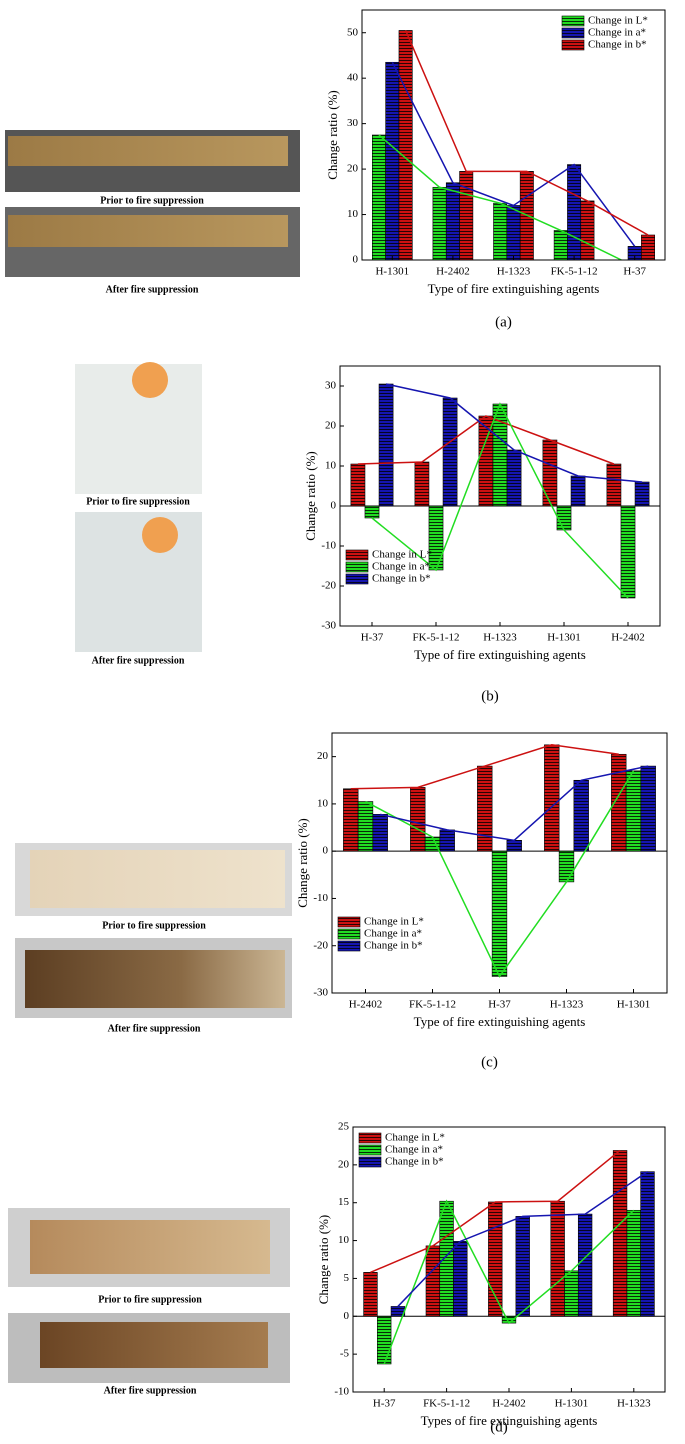  I want to click on y-tick-label: 25, so click(344, 1127).